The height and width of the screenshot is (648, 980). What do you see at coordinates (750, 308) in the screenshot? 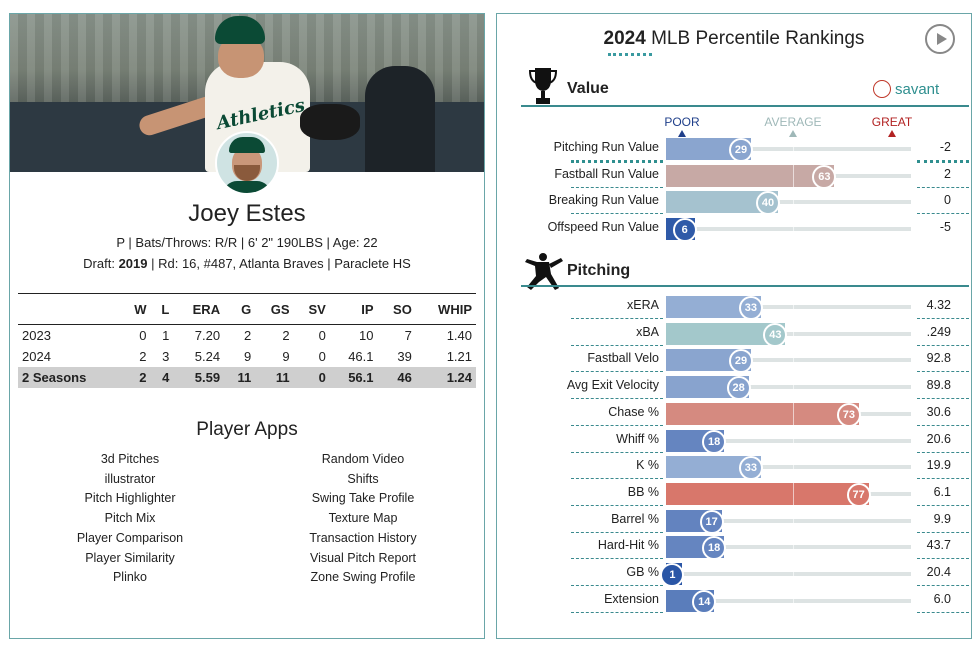
I see `percentile-badge: 33` at bounding box center [750, 308].